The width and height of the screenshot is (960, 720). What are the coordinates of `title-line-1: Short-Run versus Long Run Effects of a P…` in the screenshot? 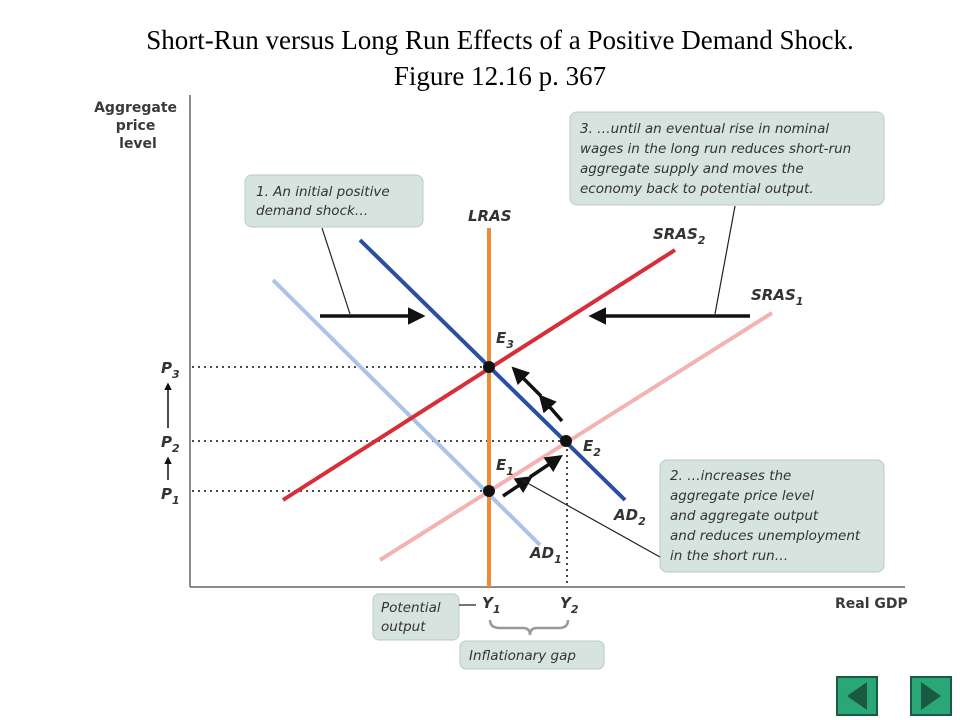 It's located at (500, 40).